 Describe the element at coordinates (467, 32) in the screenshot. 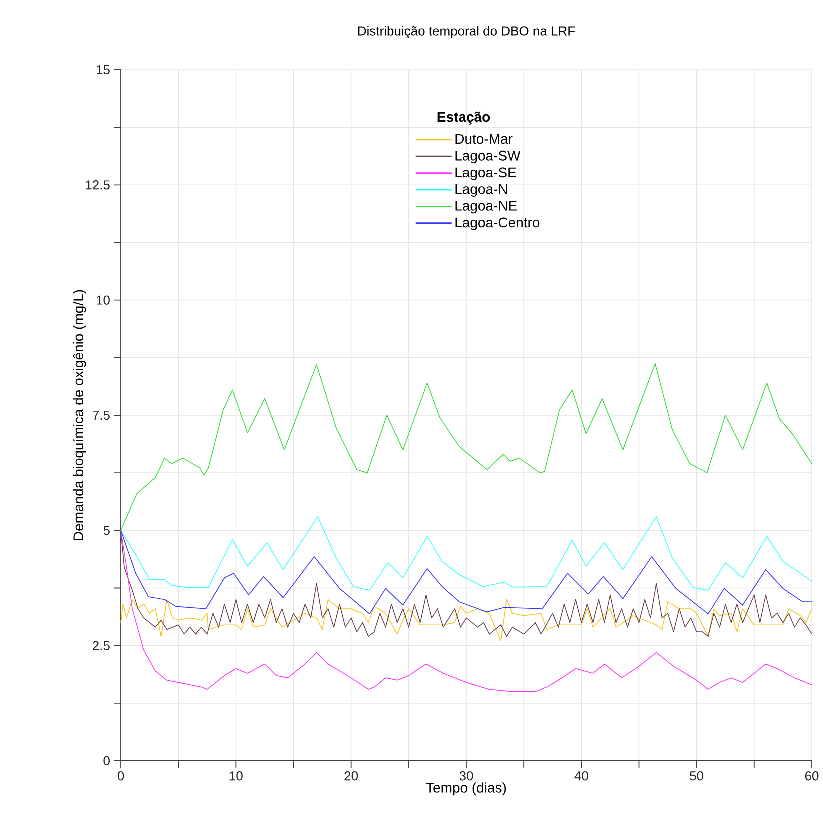

I see `chart-title: Distribuição temporal do DBO na LRF` at that location.